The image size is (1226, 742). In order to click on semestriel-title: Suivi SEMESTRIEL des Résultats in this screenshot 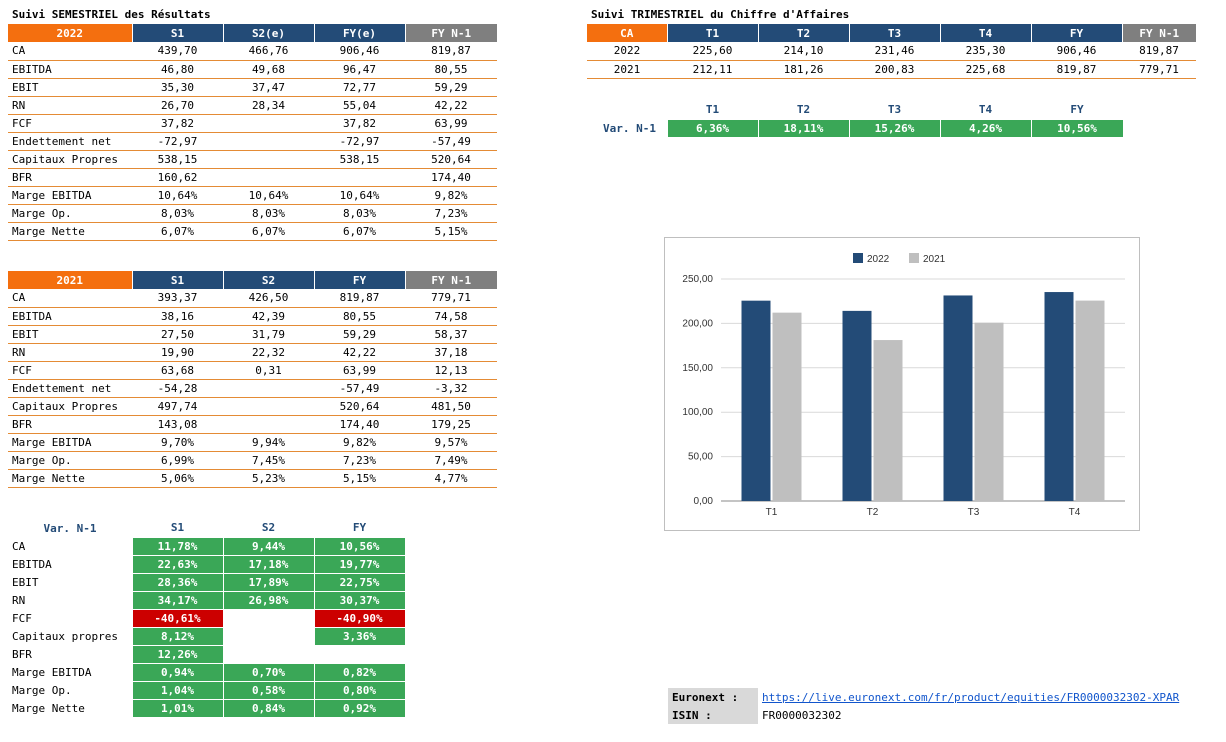, I will do `click(111, 14)`.